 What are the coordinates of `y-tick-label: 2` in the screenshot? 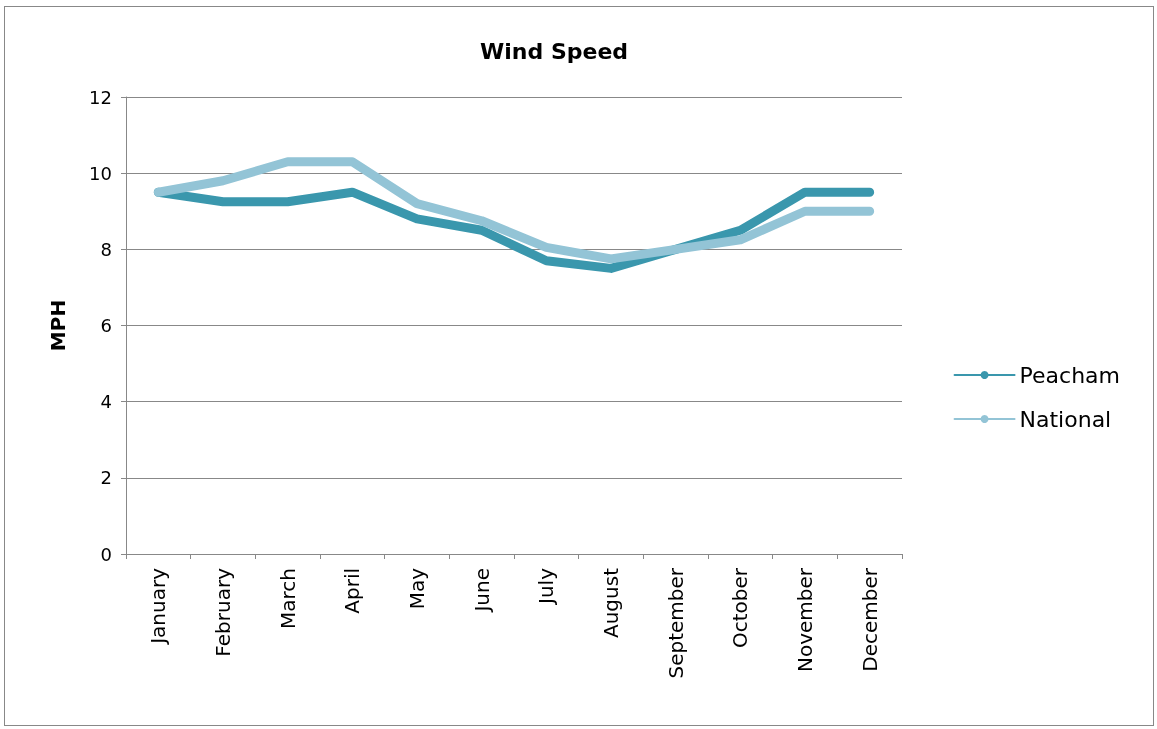 It's located at (106, 478).